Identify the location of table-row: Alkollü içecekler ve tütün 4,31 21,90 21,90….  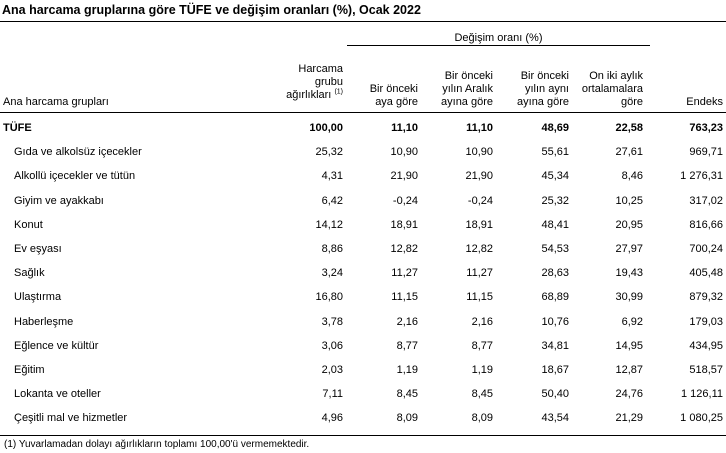
(363, 177).